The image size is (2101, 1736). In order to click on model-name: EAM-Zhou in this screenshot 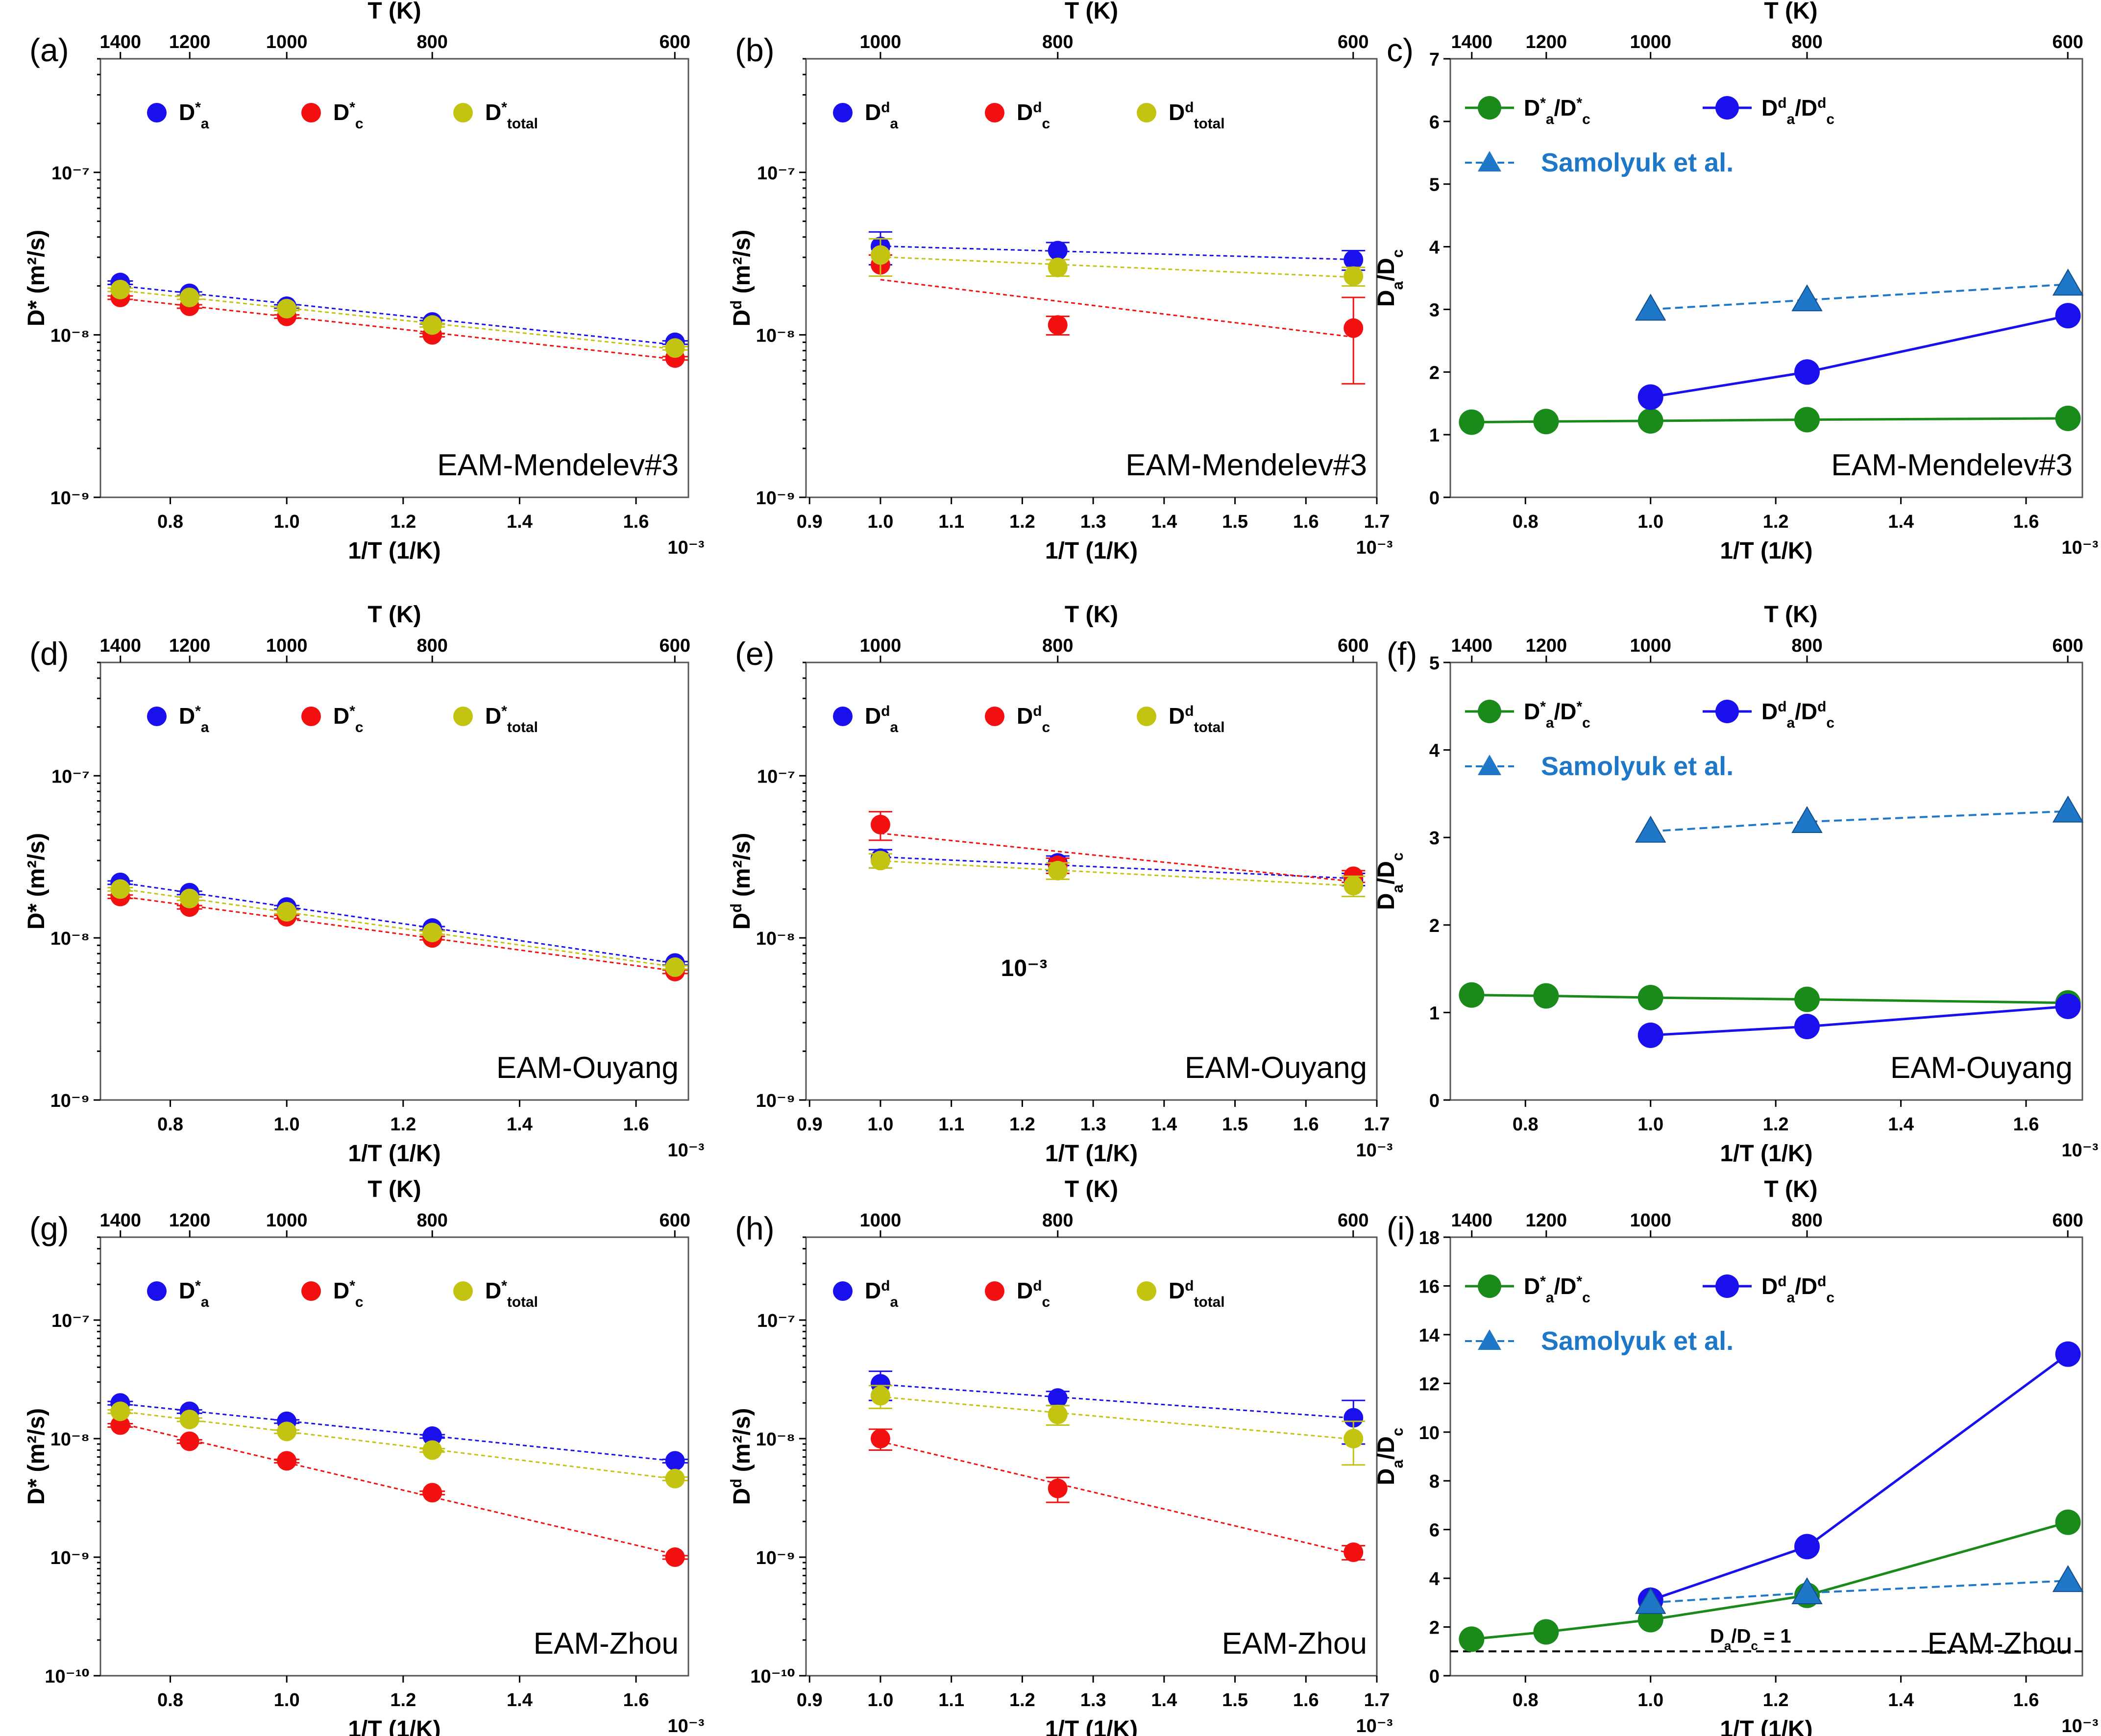, I will do `click(606, 1644)`.